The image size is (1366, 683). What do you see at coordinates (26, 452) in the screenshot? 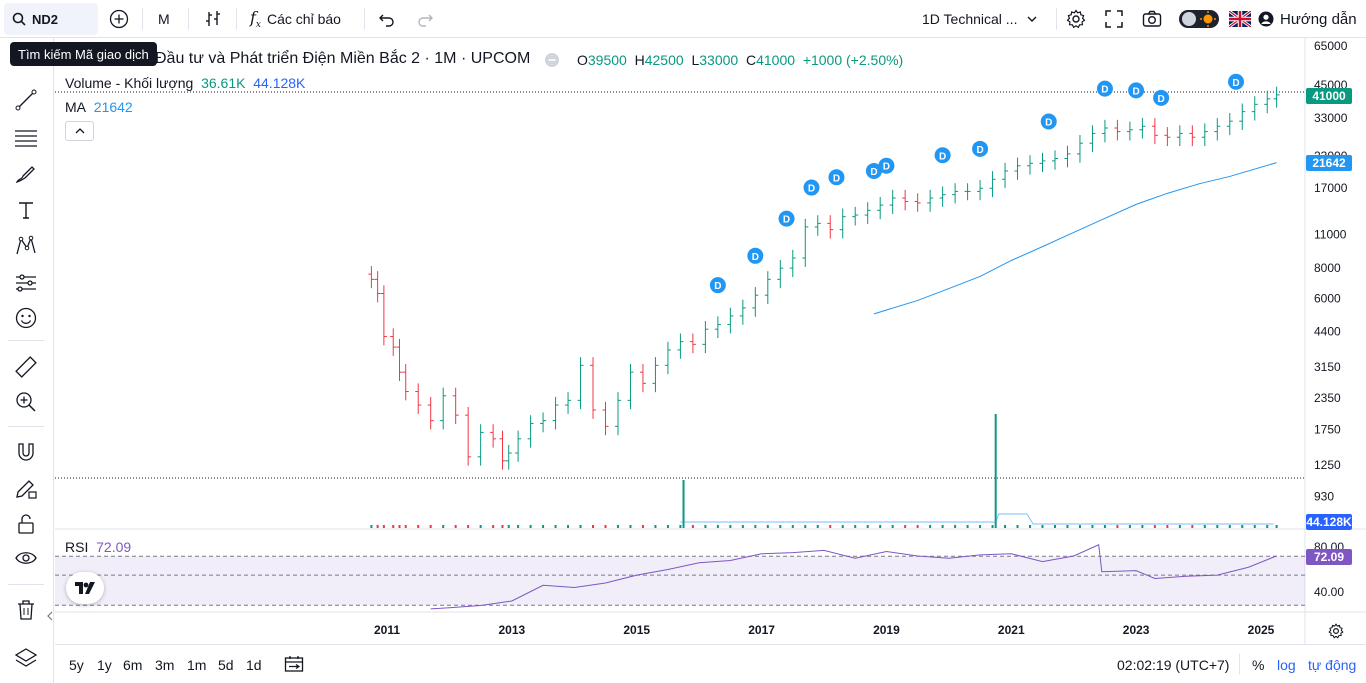
I see `magnet-tool` at bounding box center [26, 452].